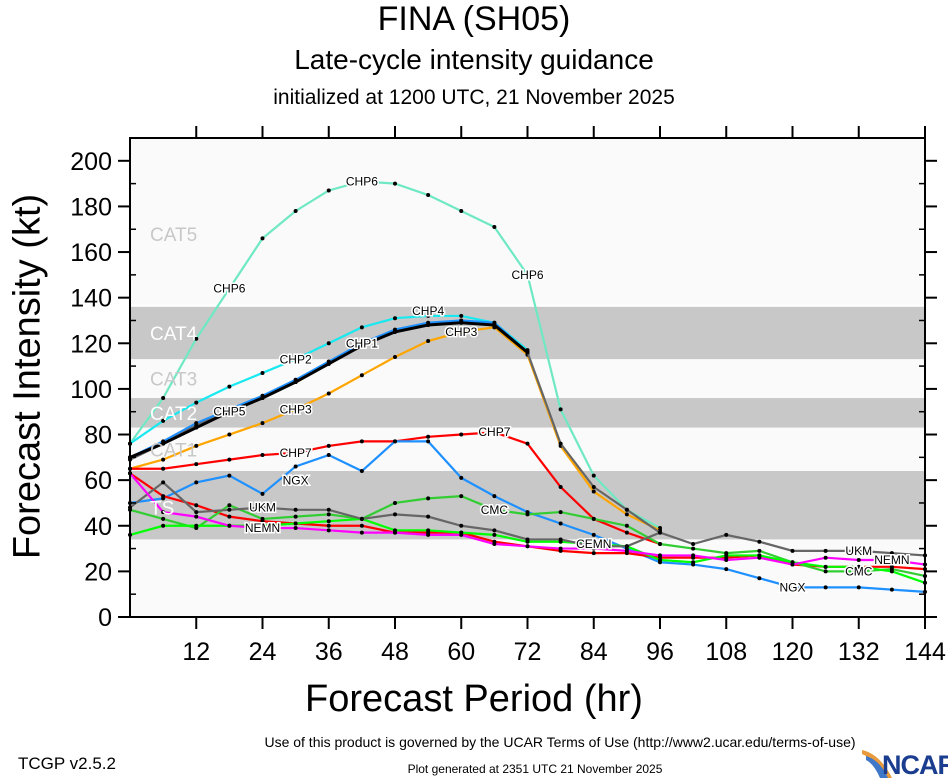 This screenshot has width=948, height=781. What do you see at coordinates (67, 763) in the screenshot?
I see `version-text: TCGP v2.5.2` at bounding box center [67, 763].